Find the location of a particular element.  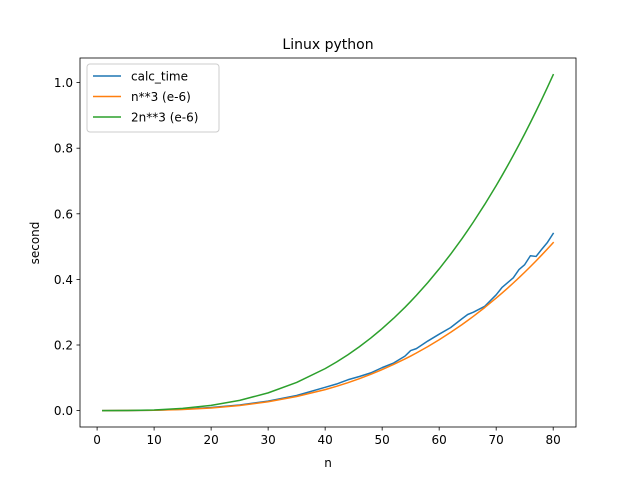

y-tick-label: 0.6 is located at coordinates (63, 214).